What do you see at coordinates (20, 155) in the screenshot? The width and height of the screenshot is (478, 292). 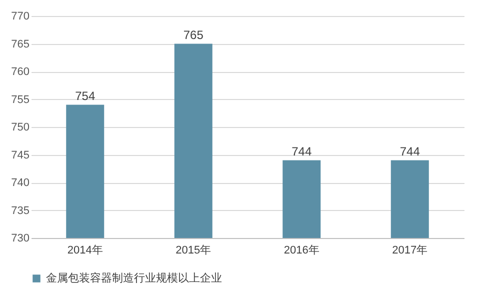 I see `y-tick-label: 745` at bounding box center [20, 155].